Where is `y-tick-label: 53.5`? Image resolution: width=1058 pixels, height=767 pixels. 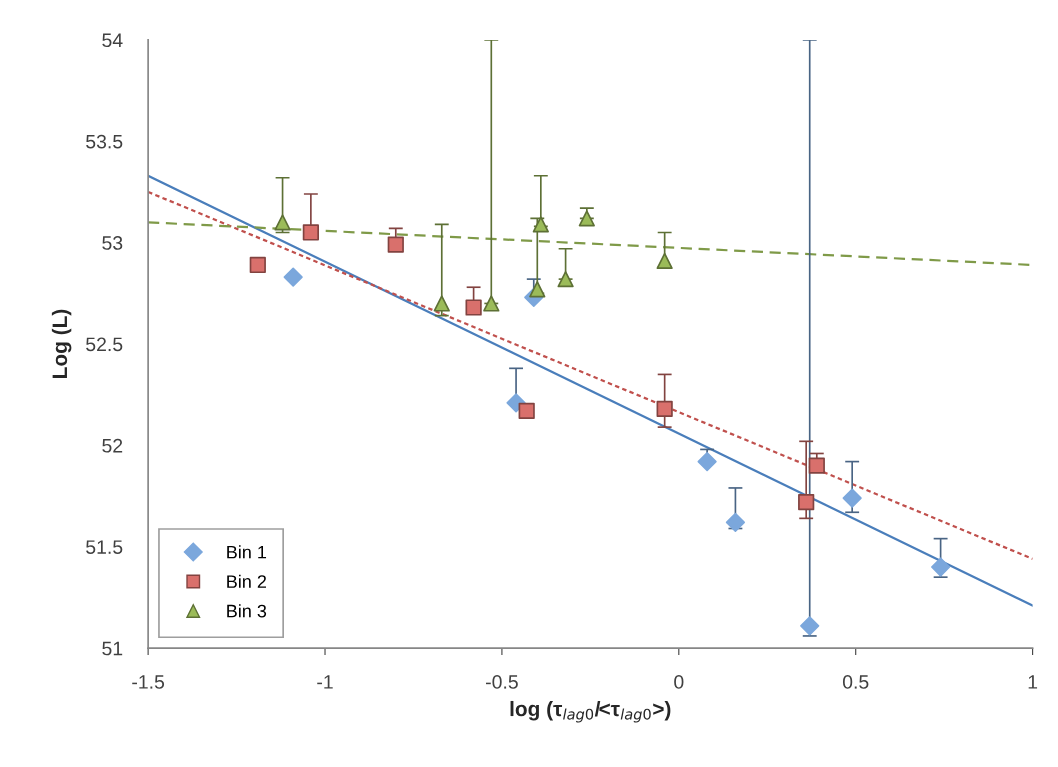 y-tick-label: 53.5 is located at coordinates (104, 141).